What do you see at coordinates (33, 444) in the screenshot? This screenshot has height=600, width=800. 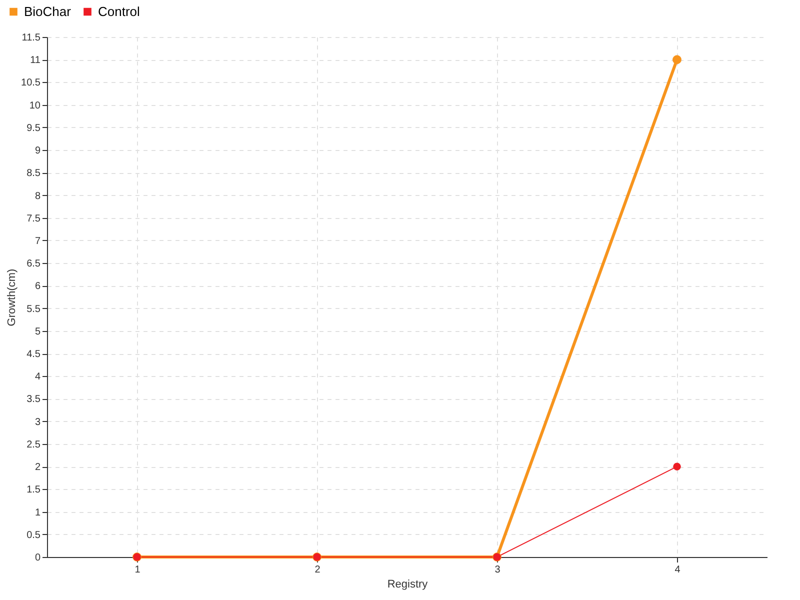 I see `y-tick-label: 2.5` at bounding box center [33, 444].